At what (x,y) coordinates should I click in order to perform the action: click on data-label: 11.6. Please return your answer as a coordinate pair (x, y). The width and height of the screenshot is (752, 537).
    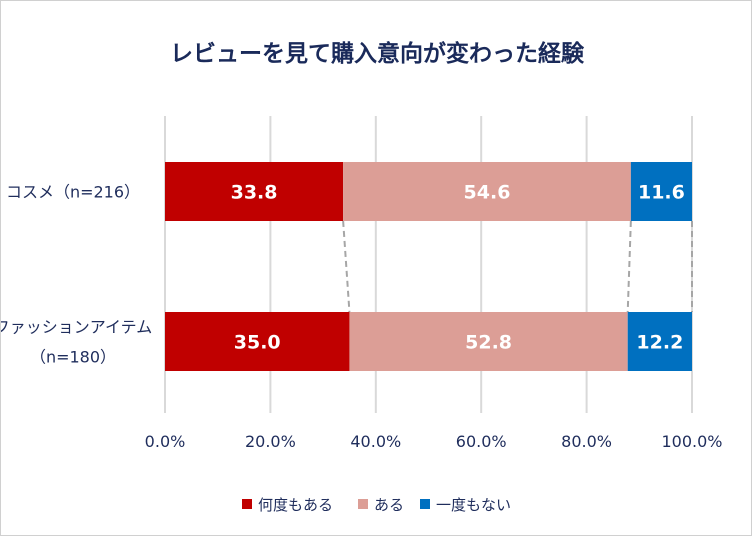
    Looking at the image, I should click on (661, 193).